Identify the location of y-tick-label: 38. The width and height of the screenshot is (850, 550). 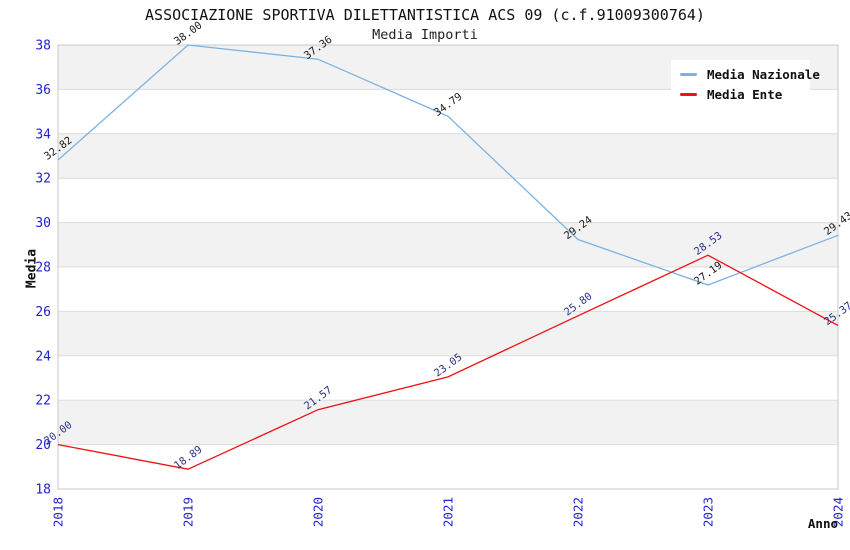
(43, 46).